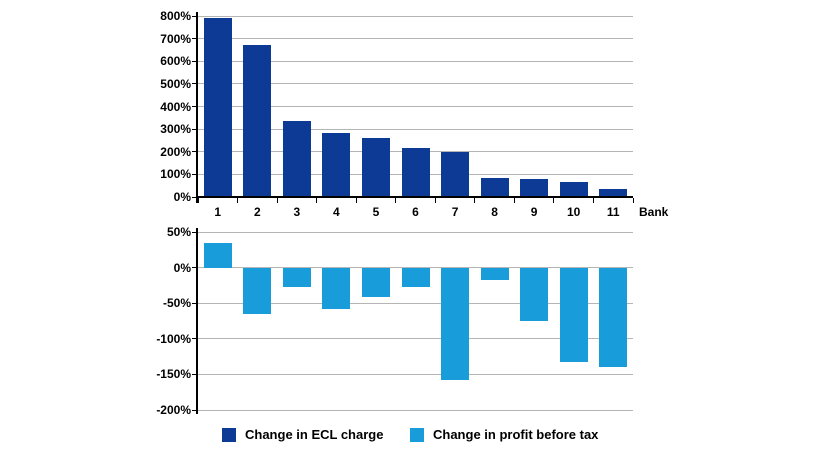 The width and height of the screenshot is (820, 460). What do you see at coordinates (175, 106) in the screenshot?
I see `y-tick-label-400: 400%` at bounding box center [175, 106].